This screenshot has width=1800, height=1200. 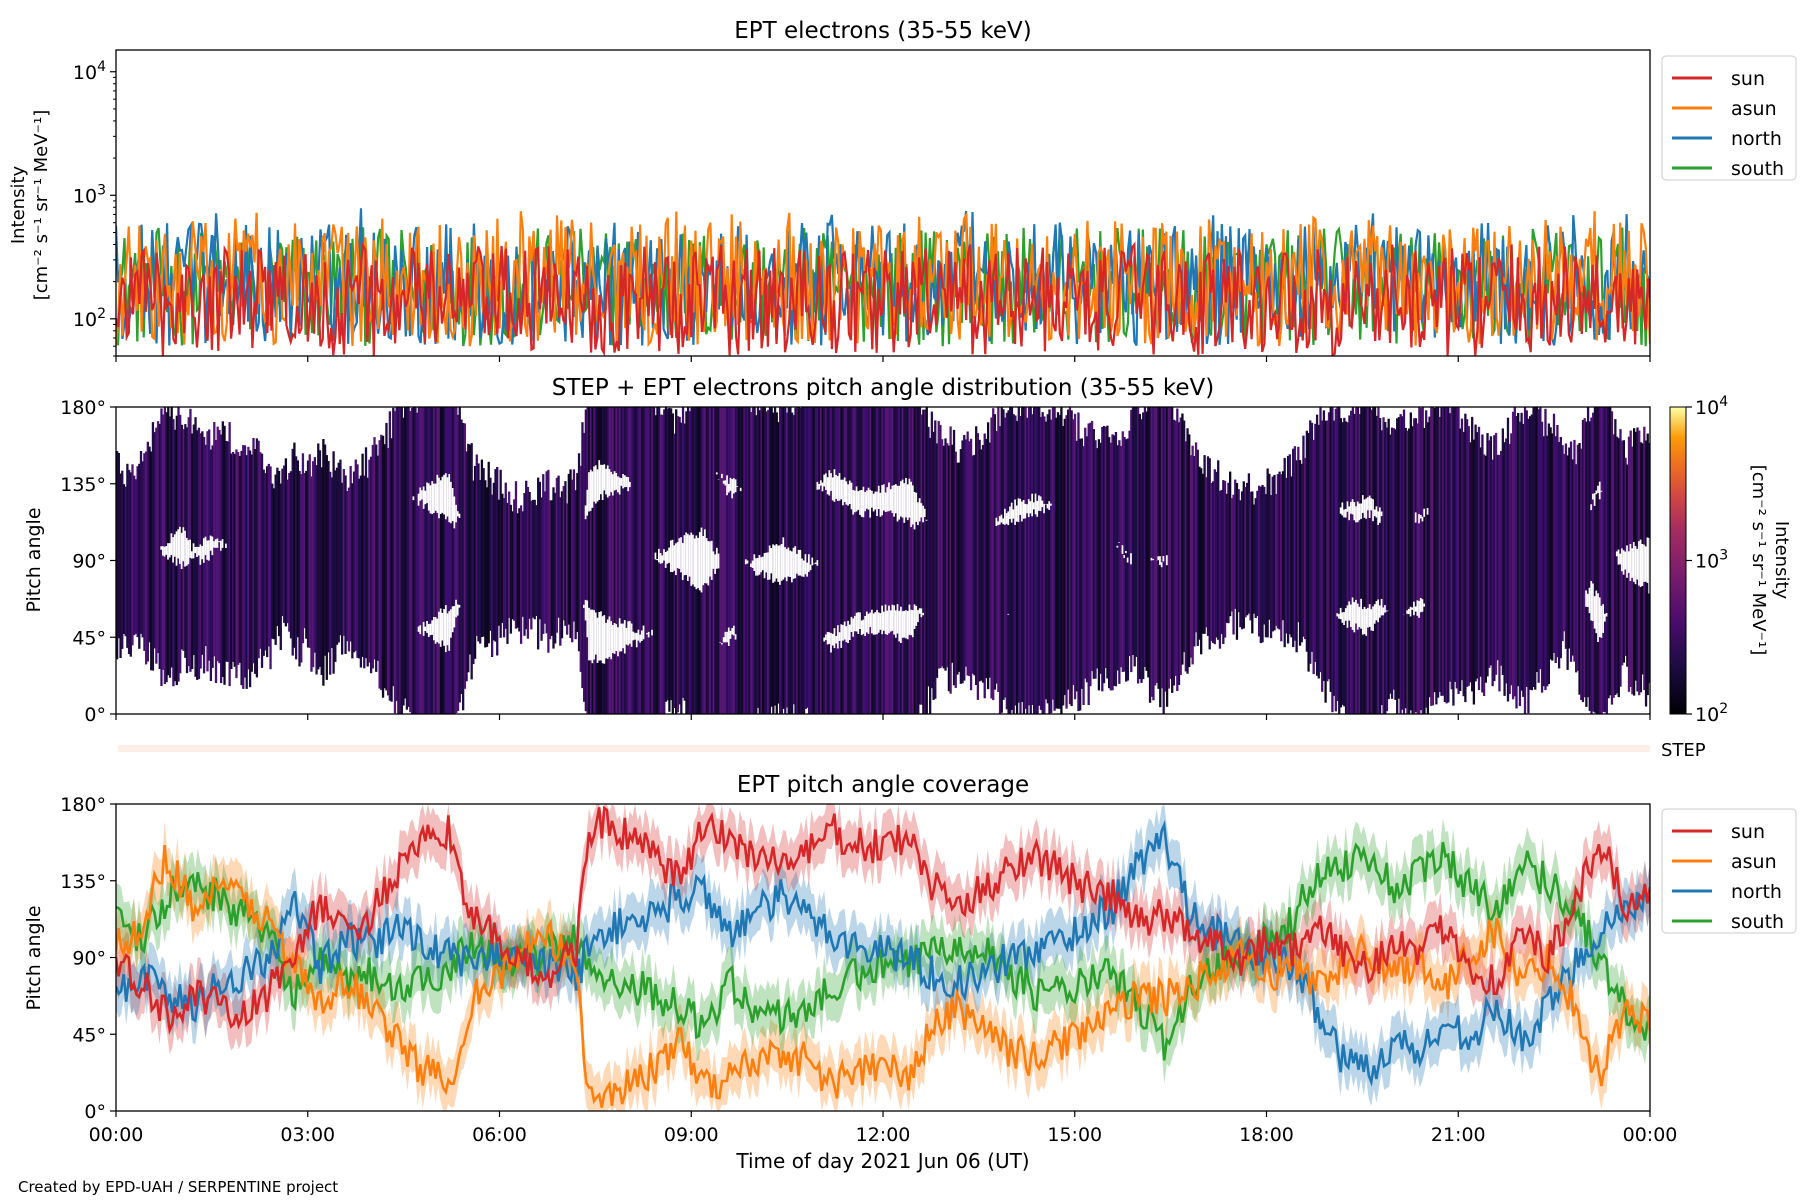 I want to click on y-tick-label: 102, so click(x=89, y=318).